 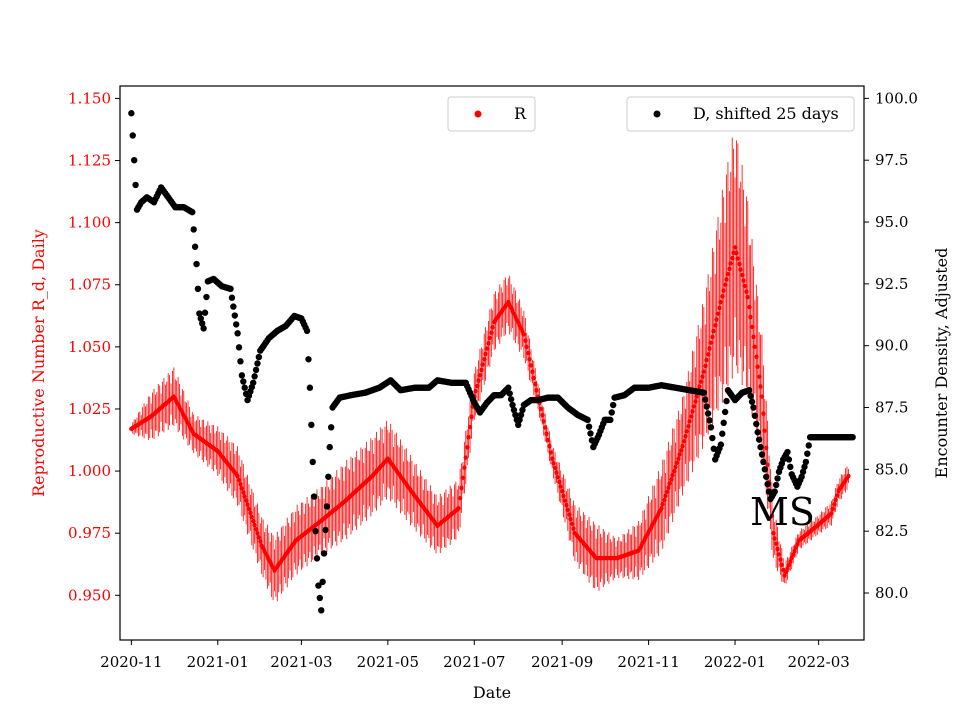 What do you see at coordinates (89, 533) in the screenshot?
I see `left-tick-label: 0.975` at bounding box center [89, 533].